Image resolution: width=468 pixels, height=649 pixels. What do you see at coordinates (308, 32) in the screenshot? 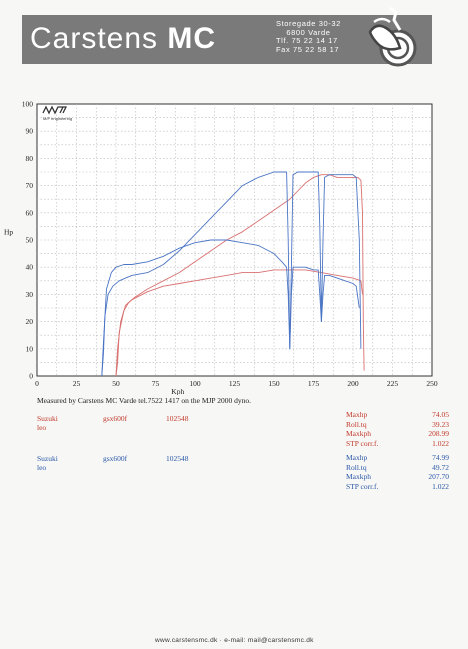
I see `address-line: 6800 Varde` at bounding box center [308, 32].